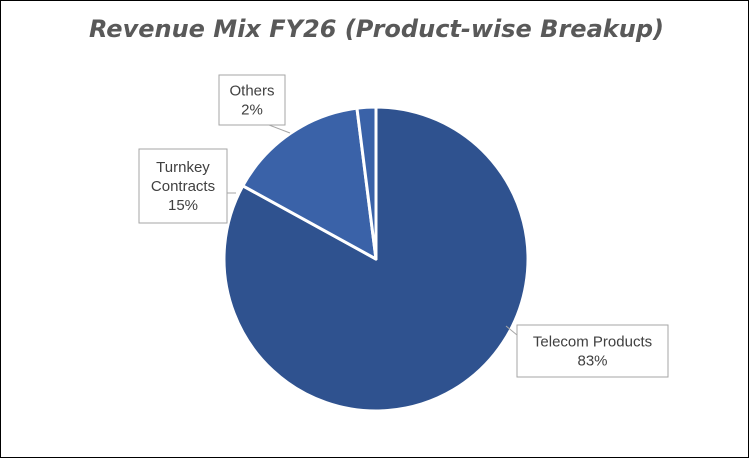 This screenshot has width=751, height=461. Describe the element at coordinates (183, 205) in the screenshot. I see `label-percent-turnkey-contracts: 15%` at that location.